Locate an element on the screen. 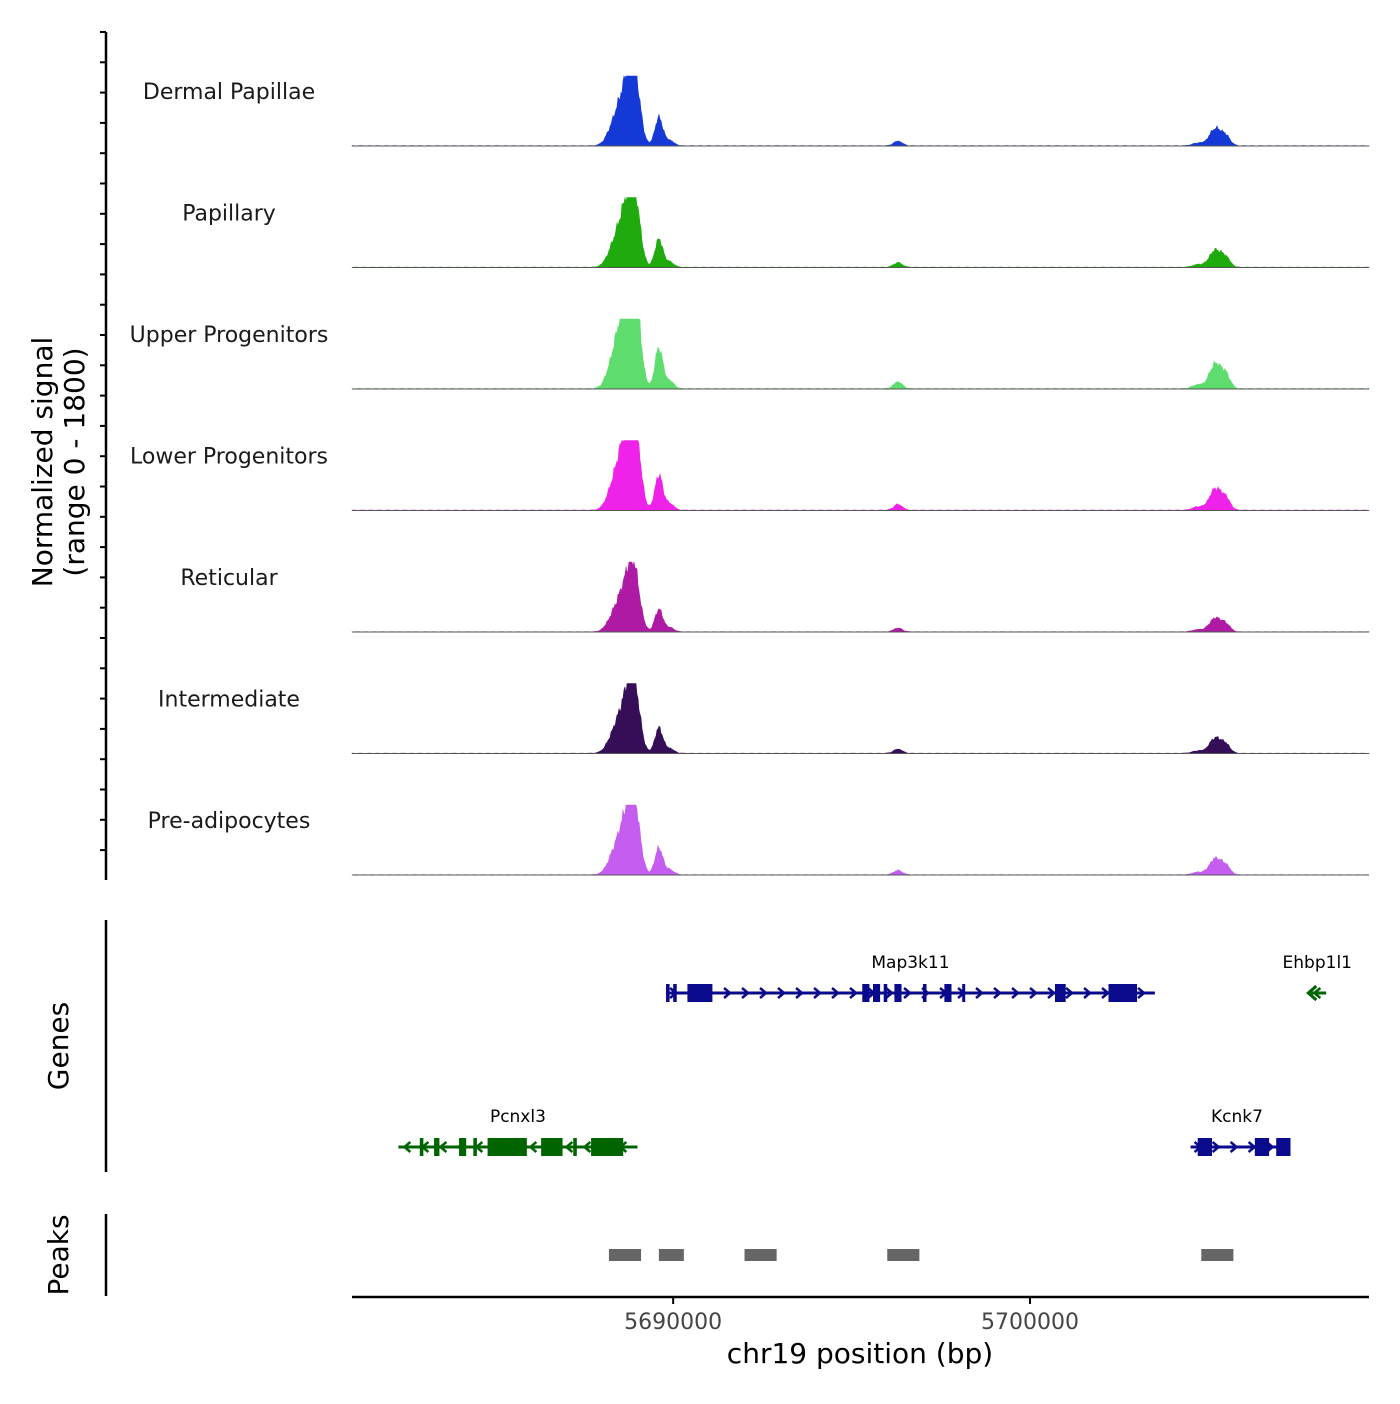 The image size is (1400, 1404). track-reticular: Reticular is located at coordinates (775, 597).